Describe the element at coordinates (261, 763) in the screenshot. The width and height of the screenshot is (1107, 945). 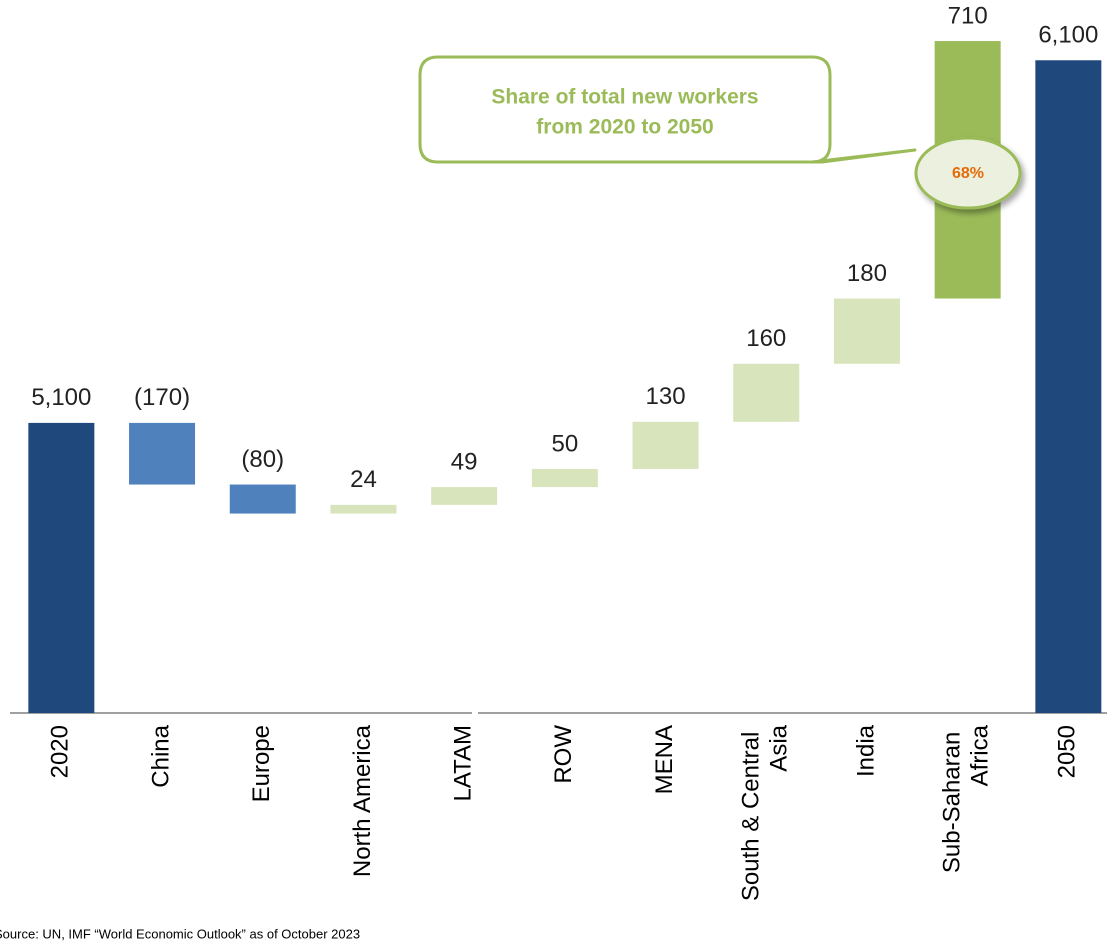
I see `x-tick-label: Europe` at that location.